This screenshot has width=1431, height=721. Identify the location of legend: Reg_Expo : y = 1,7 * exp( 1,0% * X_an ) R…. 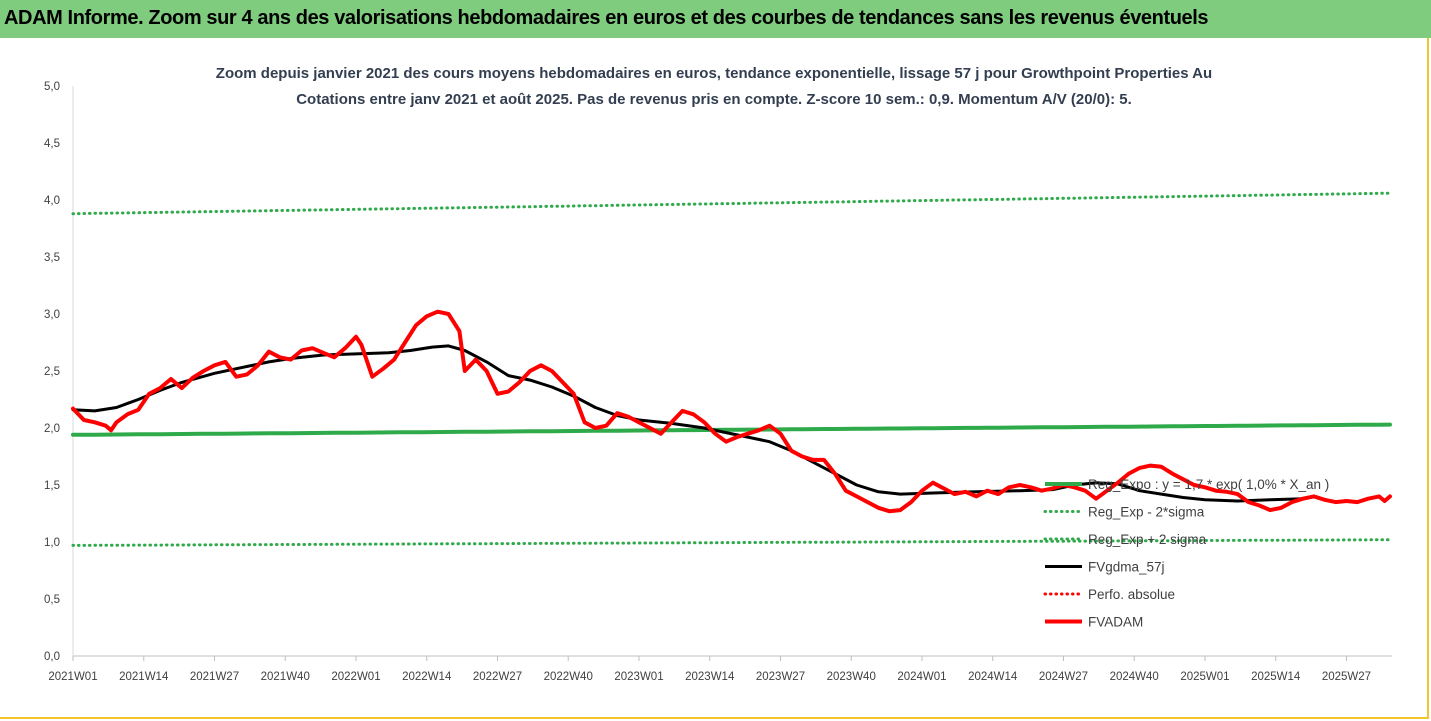
(1186, 553).